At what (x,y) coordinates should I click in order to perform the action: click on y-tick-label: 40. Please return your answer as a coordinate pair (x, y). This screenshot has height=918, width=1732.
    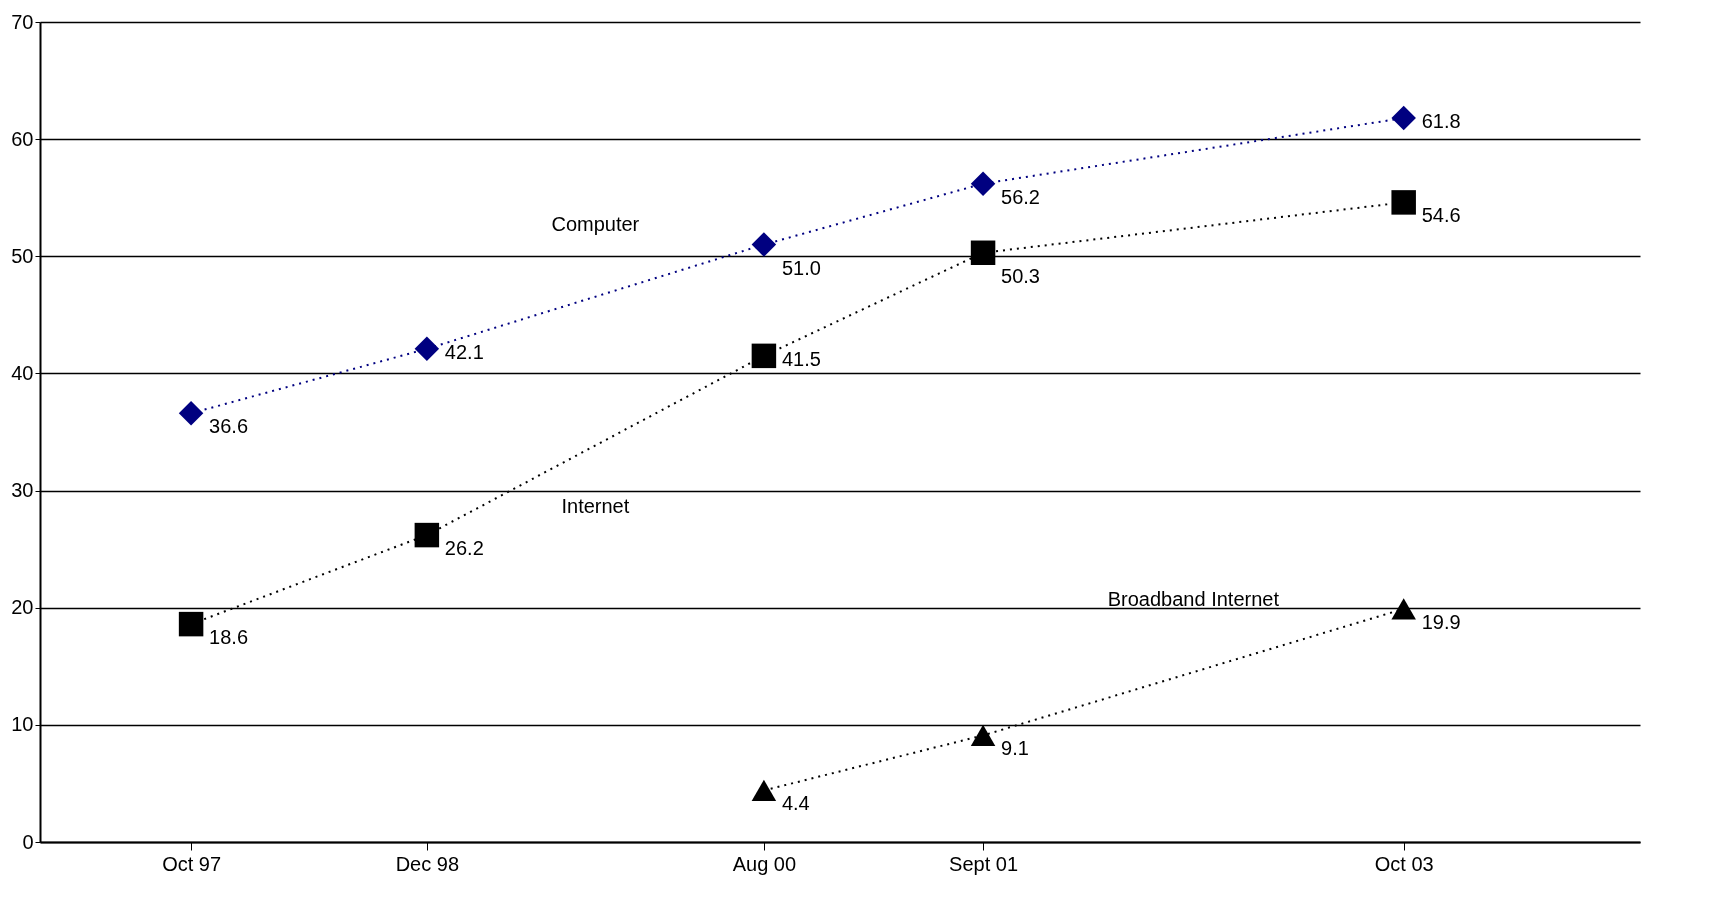
    Looking at the image, I should click on (22, 372).